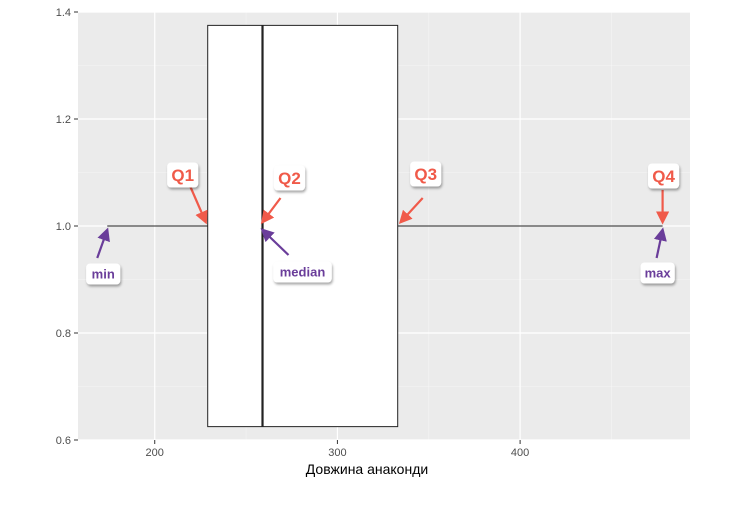 The height and width of the screenshot is (505, 741). What do you see at coordinates (63, 120) in the screenshot?
I see `y-tick-label: 1.2` at bounding box center [63, 120].